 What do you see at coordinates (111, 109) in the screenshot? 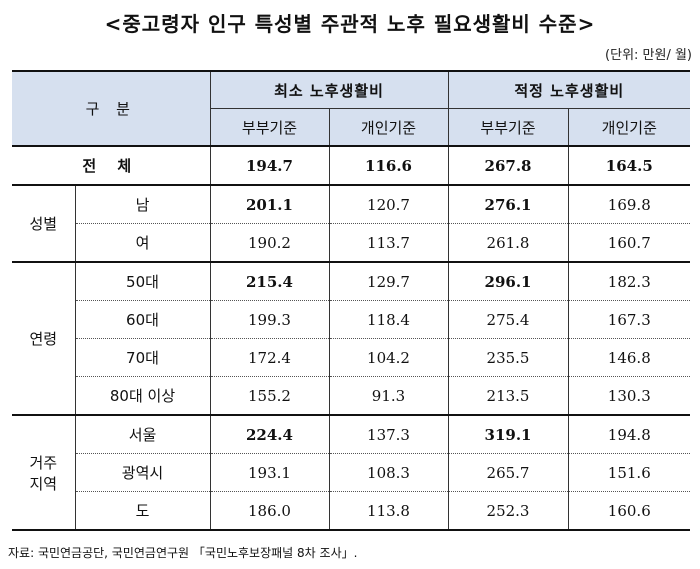
I see `header-category: 구 분` at bounding box center [111, 109].